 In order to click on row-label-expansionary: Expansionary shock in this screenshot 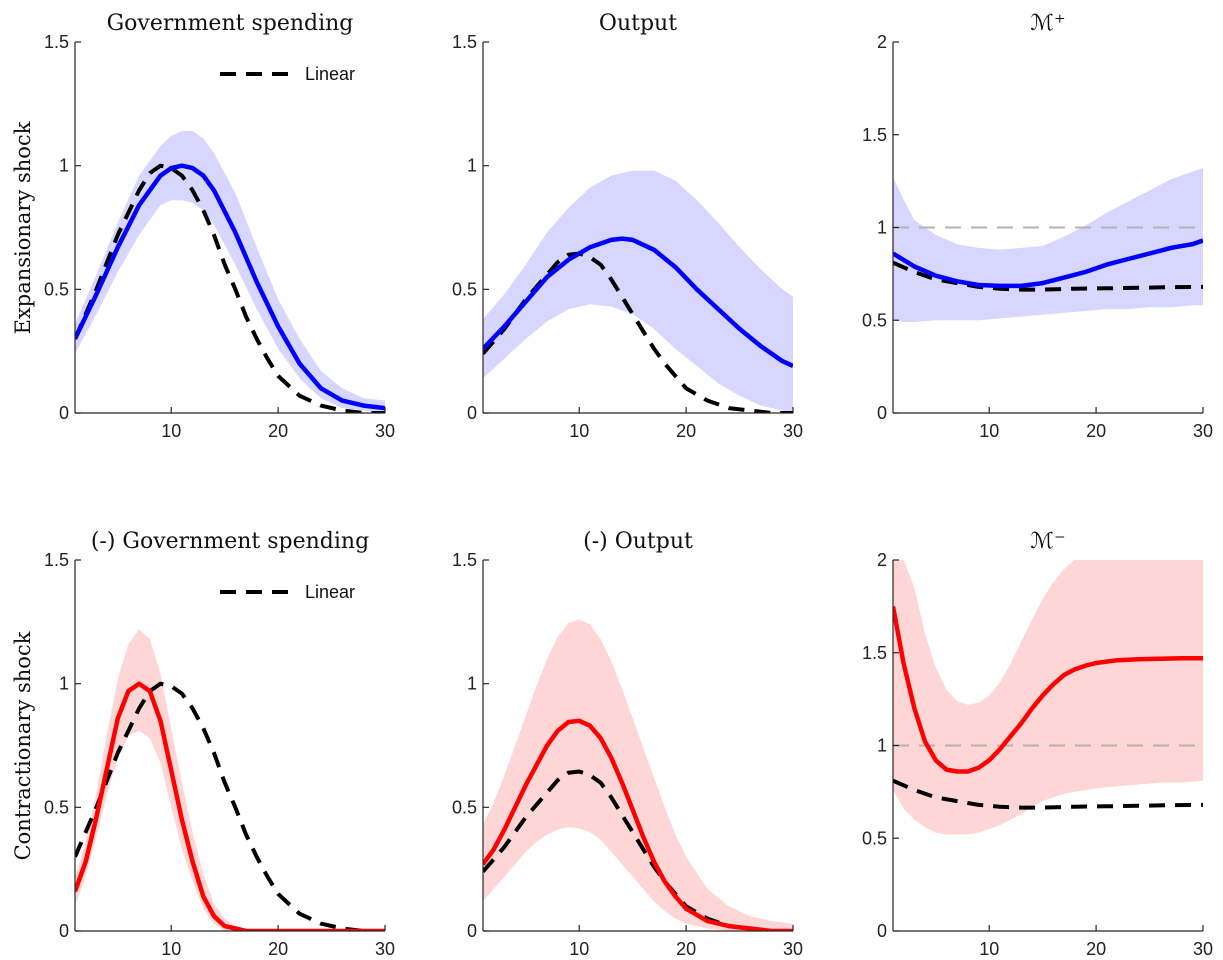, I will do `click(23, 227)`.